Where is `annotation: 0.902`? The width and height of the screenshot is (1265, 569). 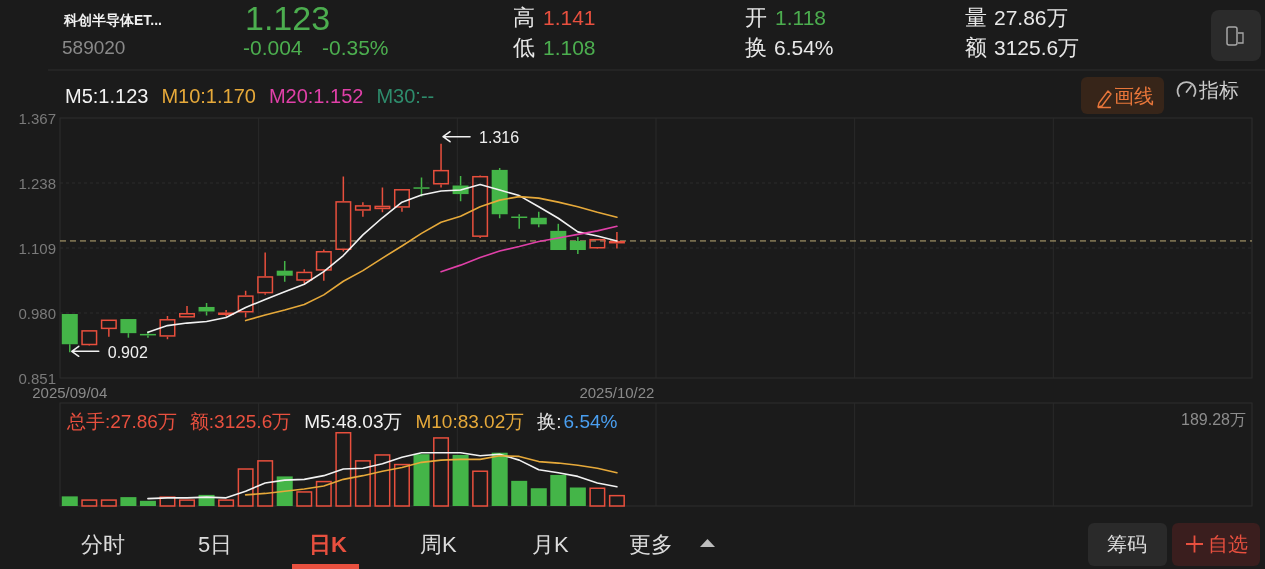 annotation: 0.902 is located at coordinates (127, 352).